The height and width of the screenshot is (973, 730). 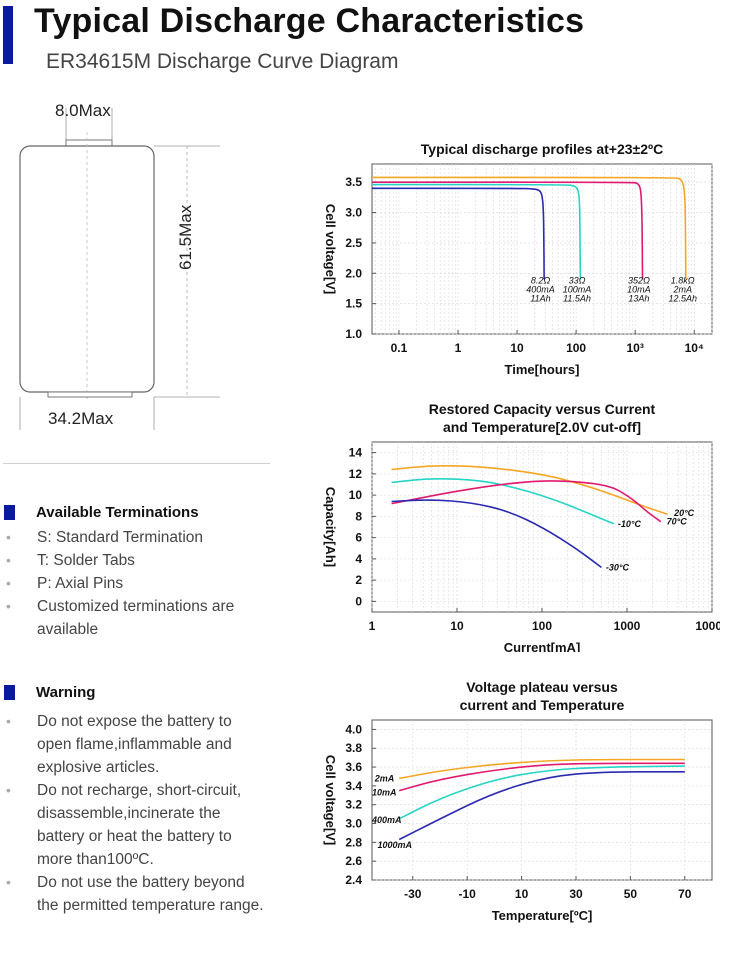 What do you see at coordinates (330, 249) in the screenshot?
I see `y-axis-label: Cell voltage[V]` at bounding box center [330, 249].